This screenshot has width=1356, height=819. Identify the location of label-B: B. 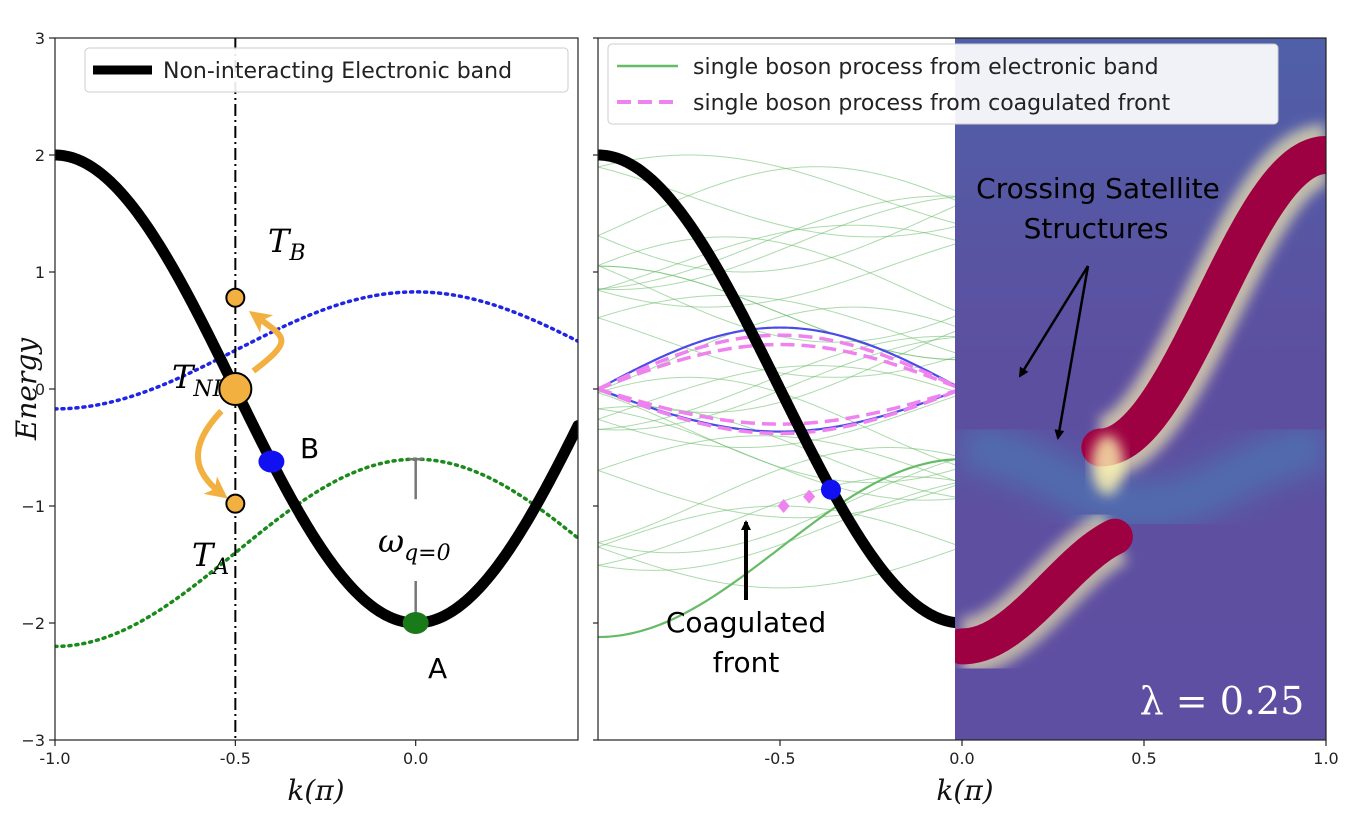
(309, 448).